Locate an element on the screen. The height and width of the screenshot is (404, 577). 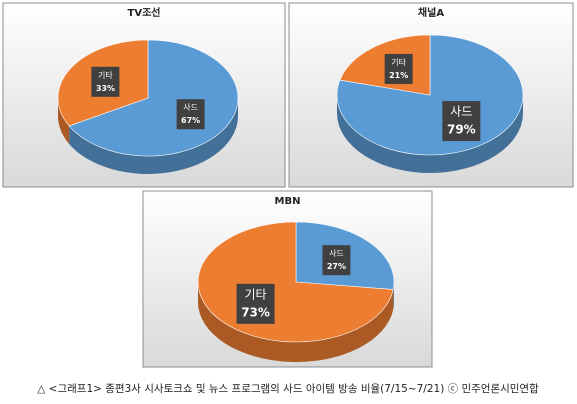
chart-title: 채널A is located at coordinates (431, 12).